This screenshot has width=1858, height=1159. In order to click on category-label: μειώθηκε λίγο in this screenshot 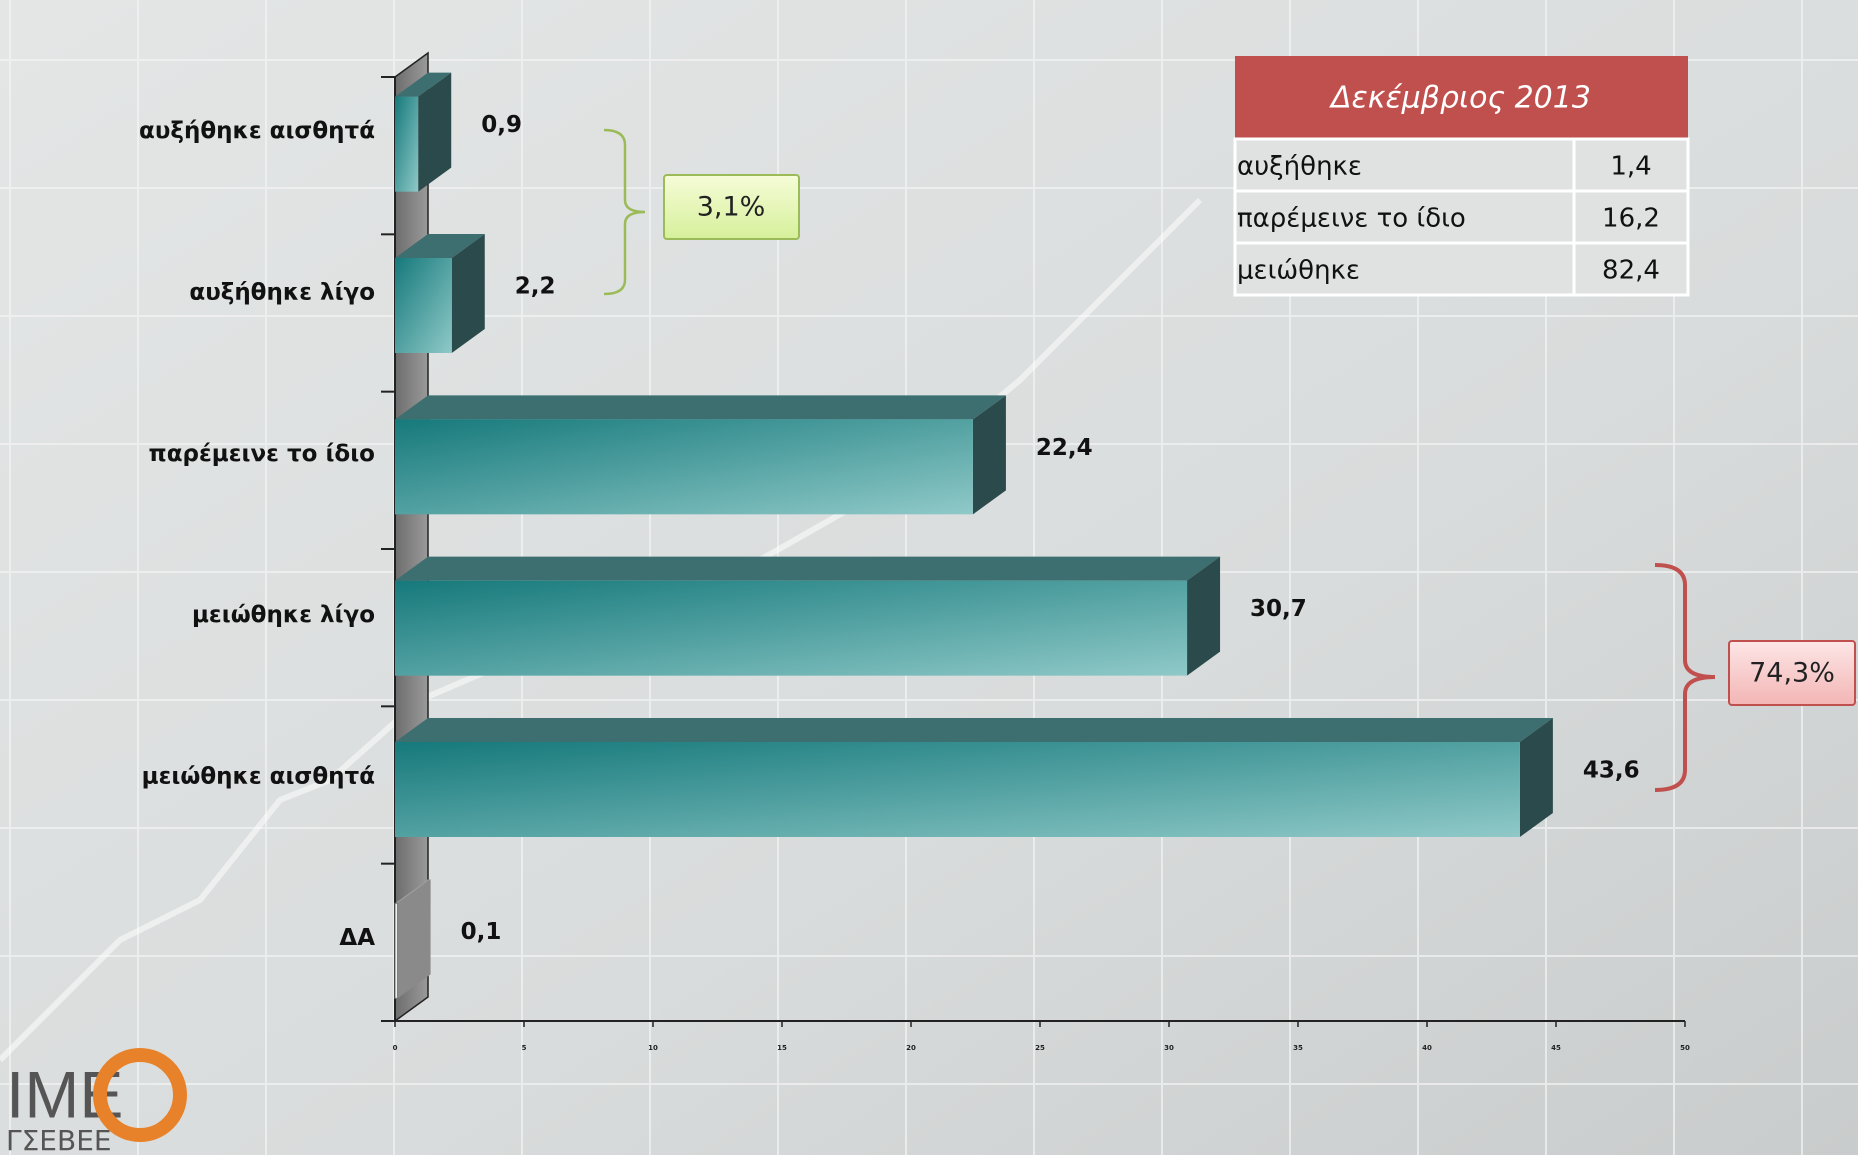, I will do `click(283, 615)`.